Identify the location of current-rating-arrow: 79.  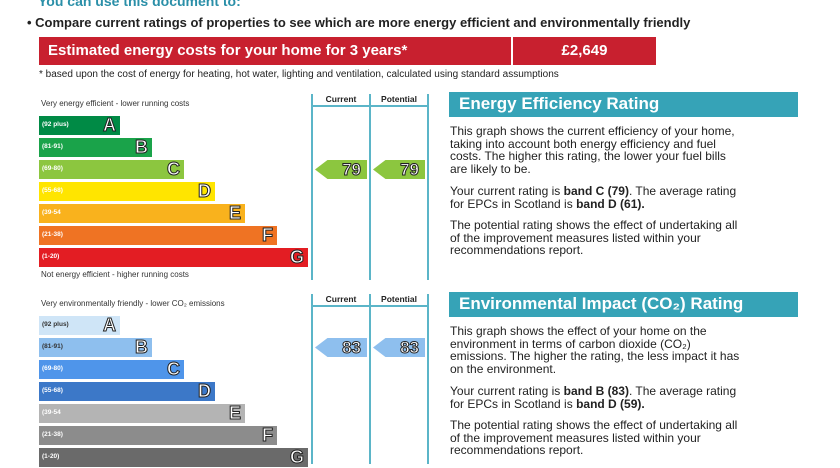
(341, 169).